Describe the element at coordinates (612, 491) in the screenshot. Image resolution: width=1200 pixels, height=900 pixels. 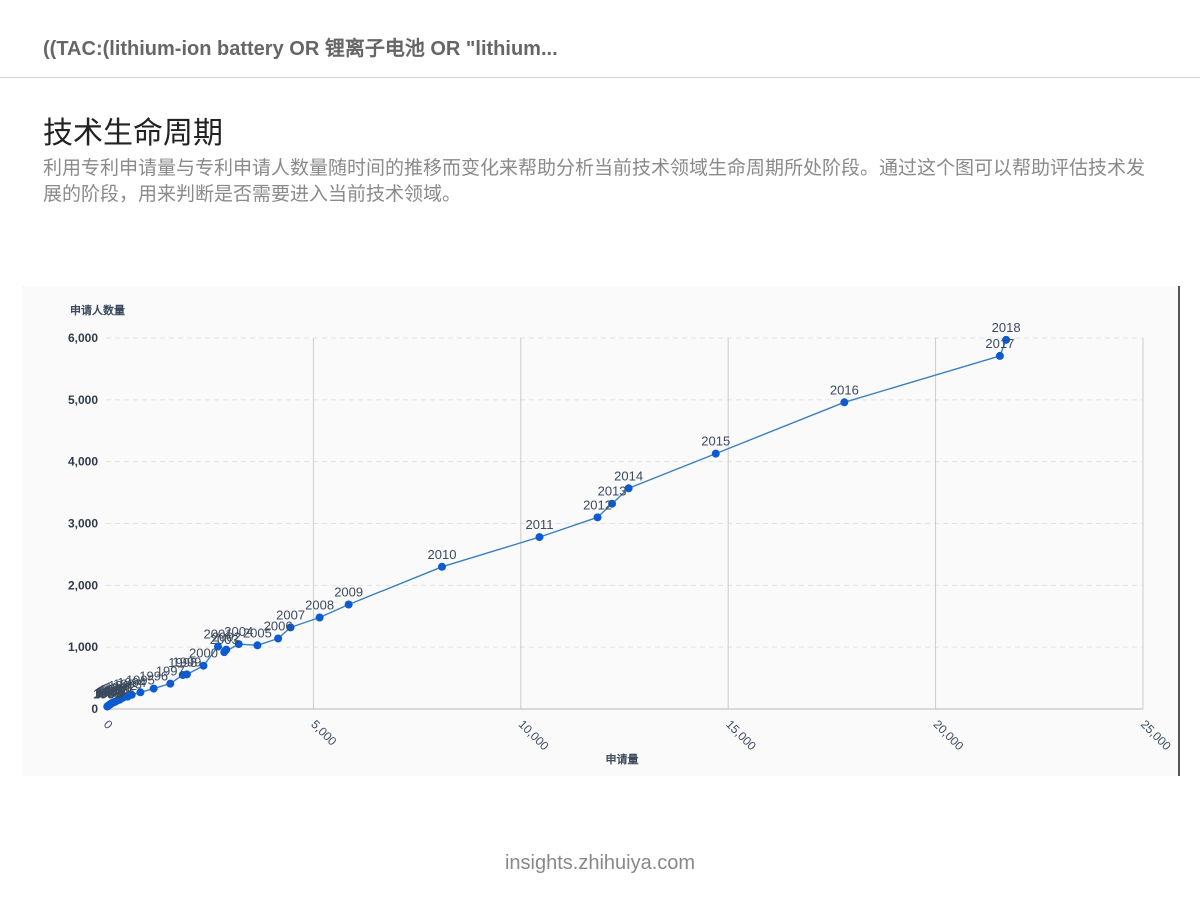
I see `data-point-label: 2013` at that location.